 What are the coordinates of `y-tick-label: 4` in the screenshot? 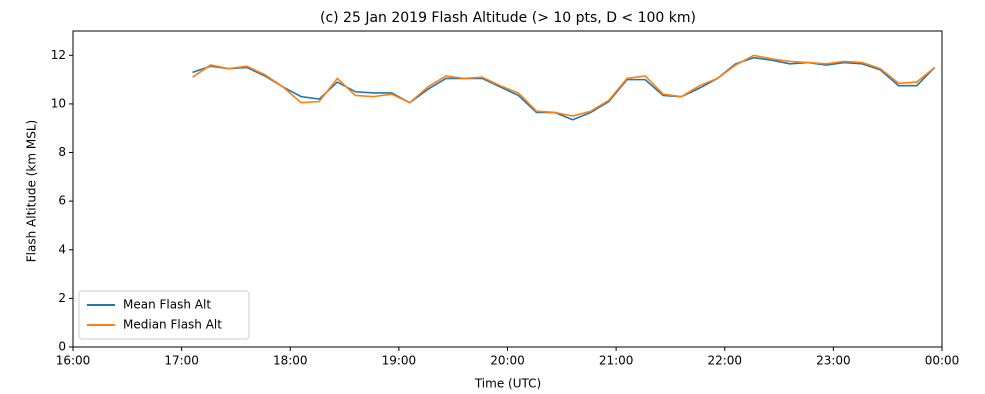 It's located at (62, 249).